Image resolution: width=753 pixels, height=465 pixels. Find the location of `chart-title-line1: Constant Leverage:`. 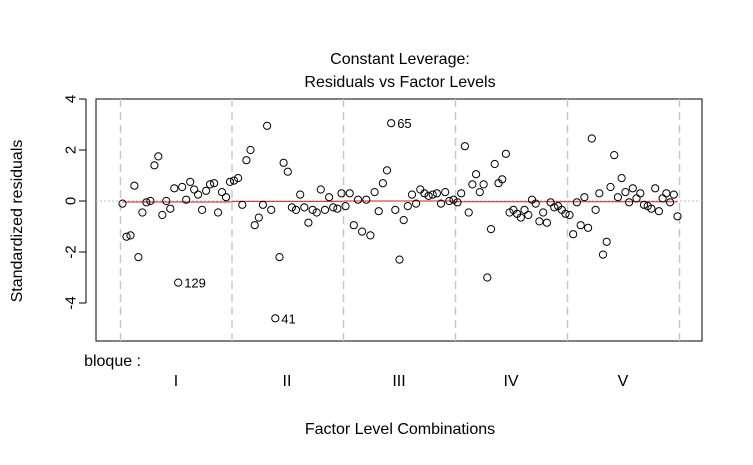

chart-title-line1: Constant Leverage: is located at coordinates (400, 59).